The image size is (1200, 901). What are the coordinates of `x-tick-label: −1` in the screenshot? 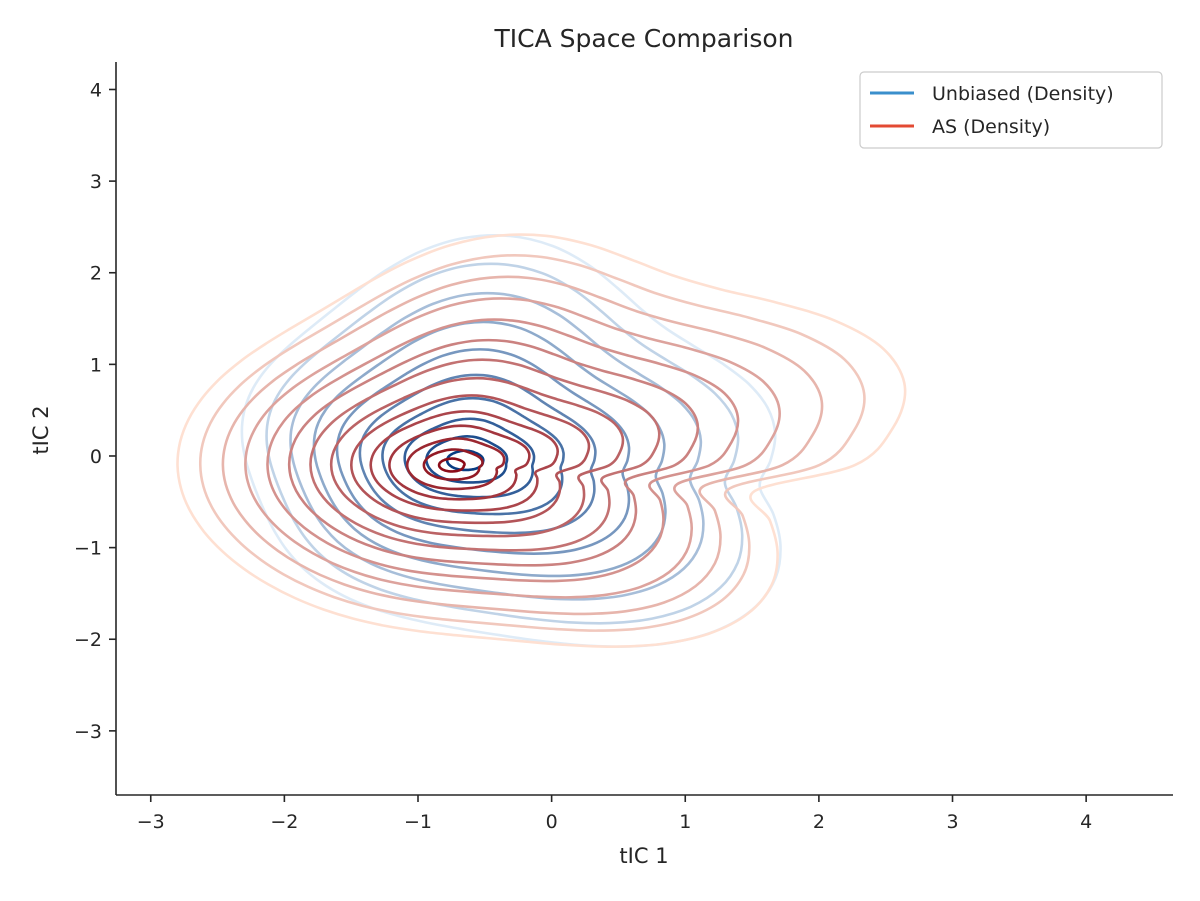 It's located at (418, 822).